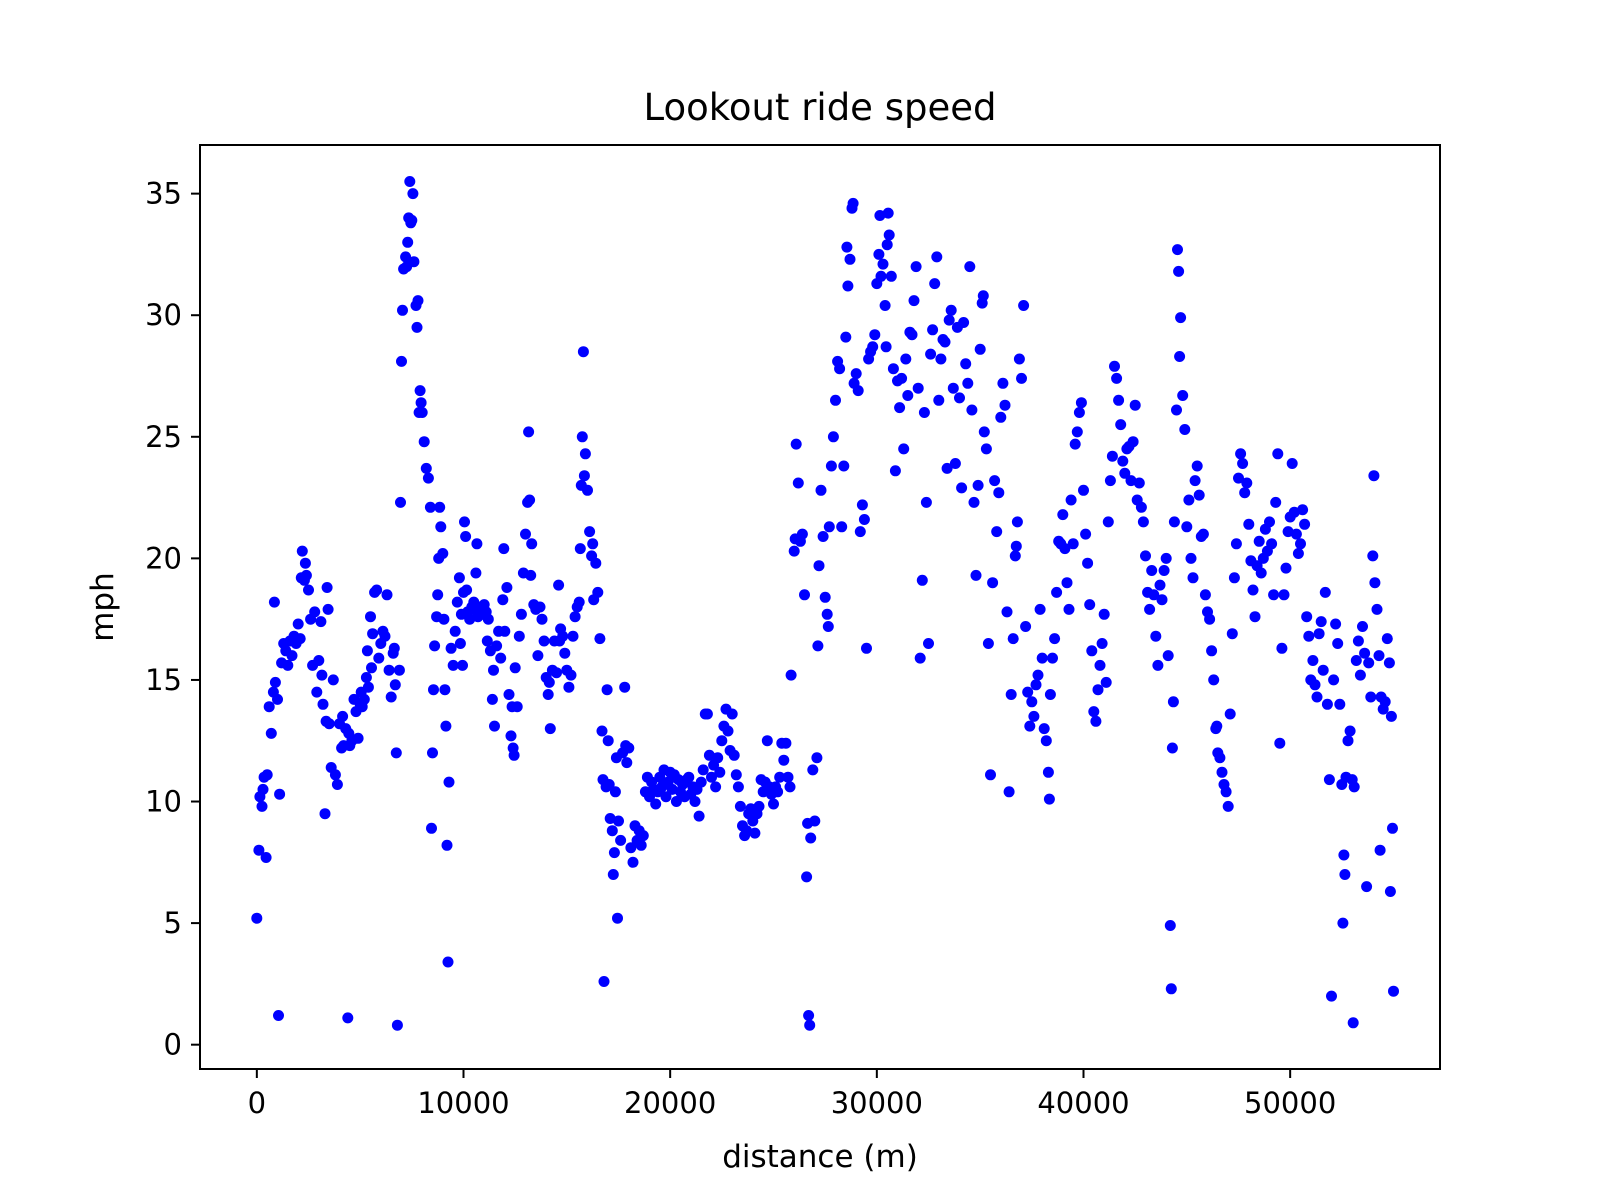 This screenshot has height=1200, width=1600. What do you see at coordinates (103, 607) in the screenshot?
I see `y-axis-label: mph` at bounding box center [103, 607].